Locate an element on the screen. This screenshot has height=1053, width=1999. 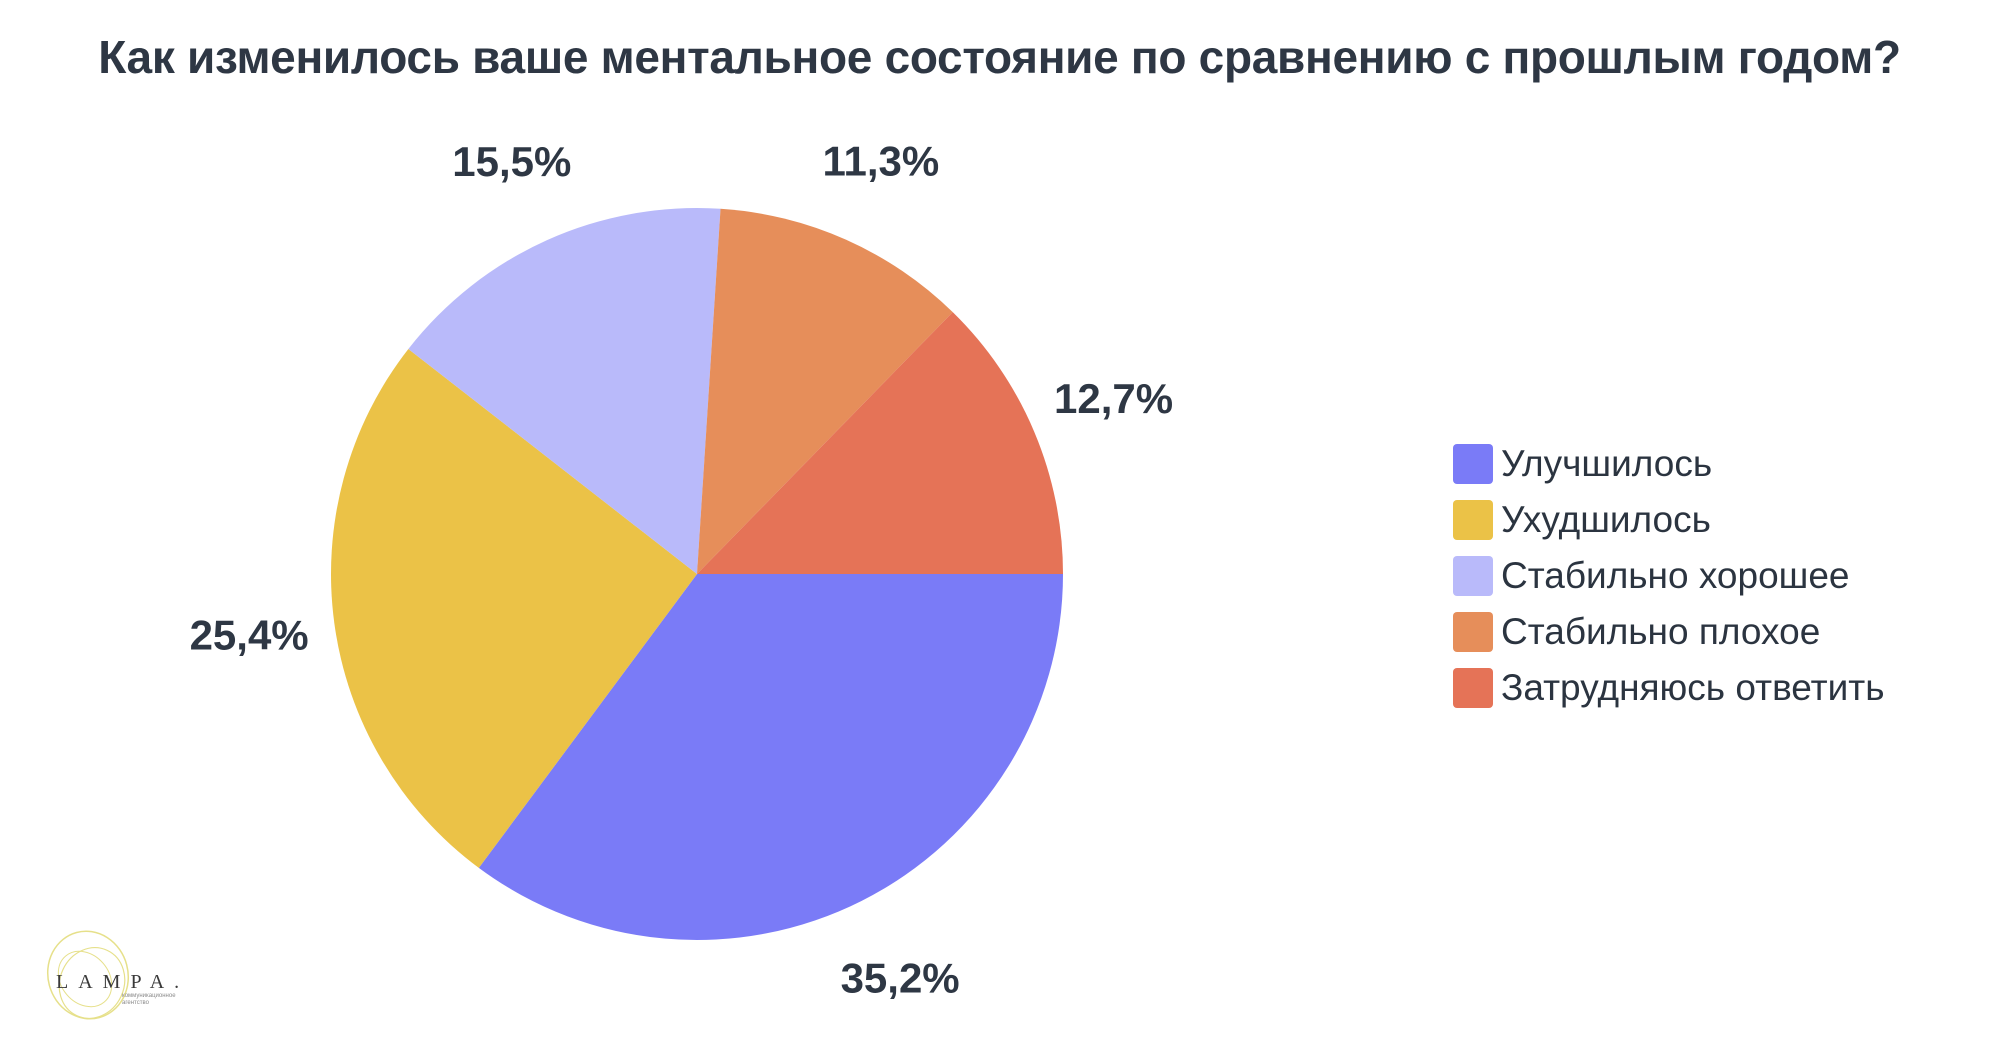
legend-item: Улучшилось is located at coordinates (1669, 464).